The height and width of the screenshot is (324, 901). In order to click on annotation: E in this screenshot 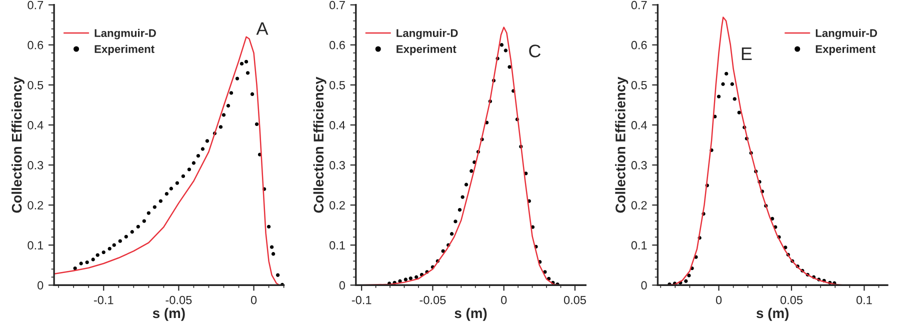, I will do `click(747, 54)`.